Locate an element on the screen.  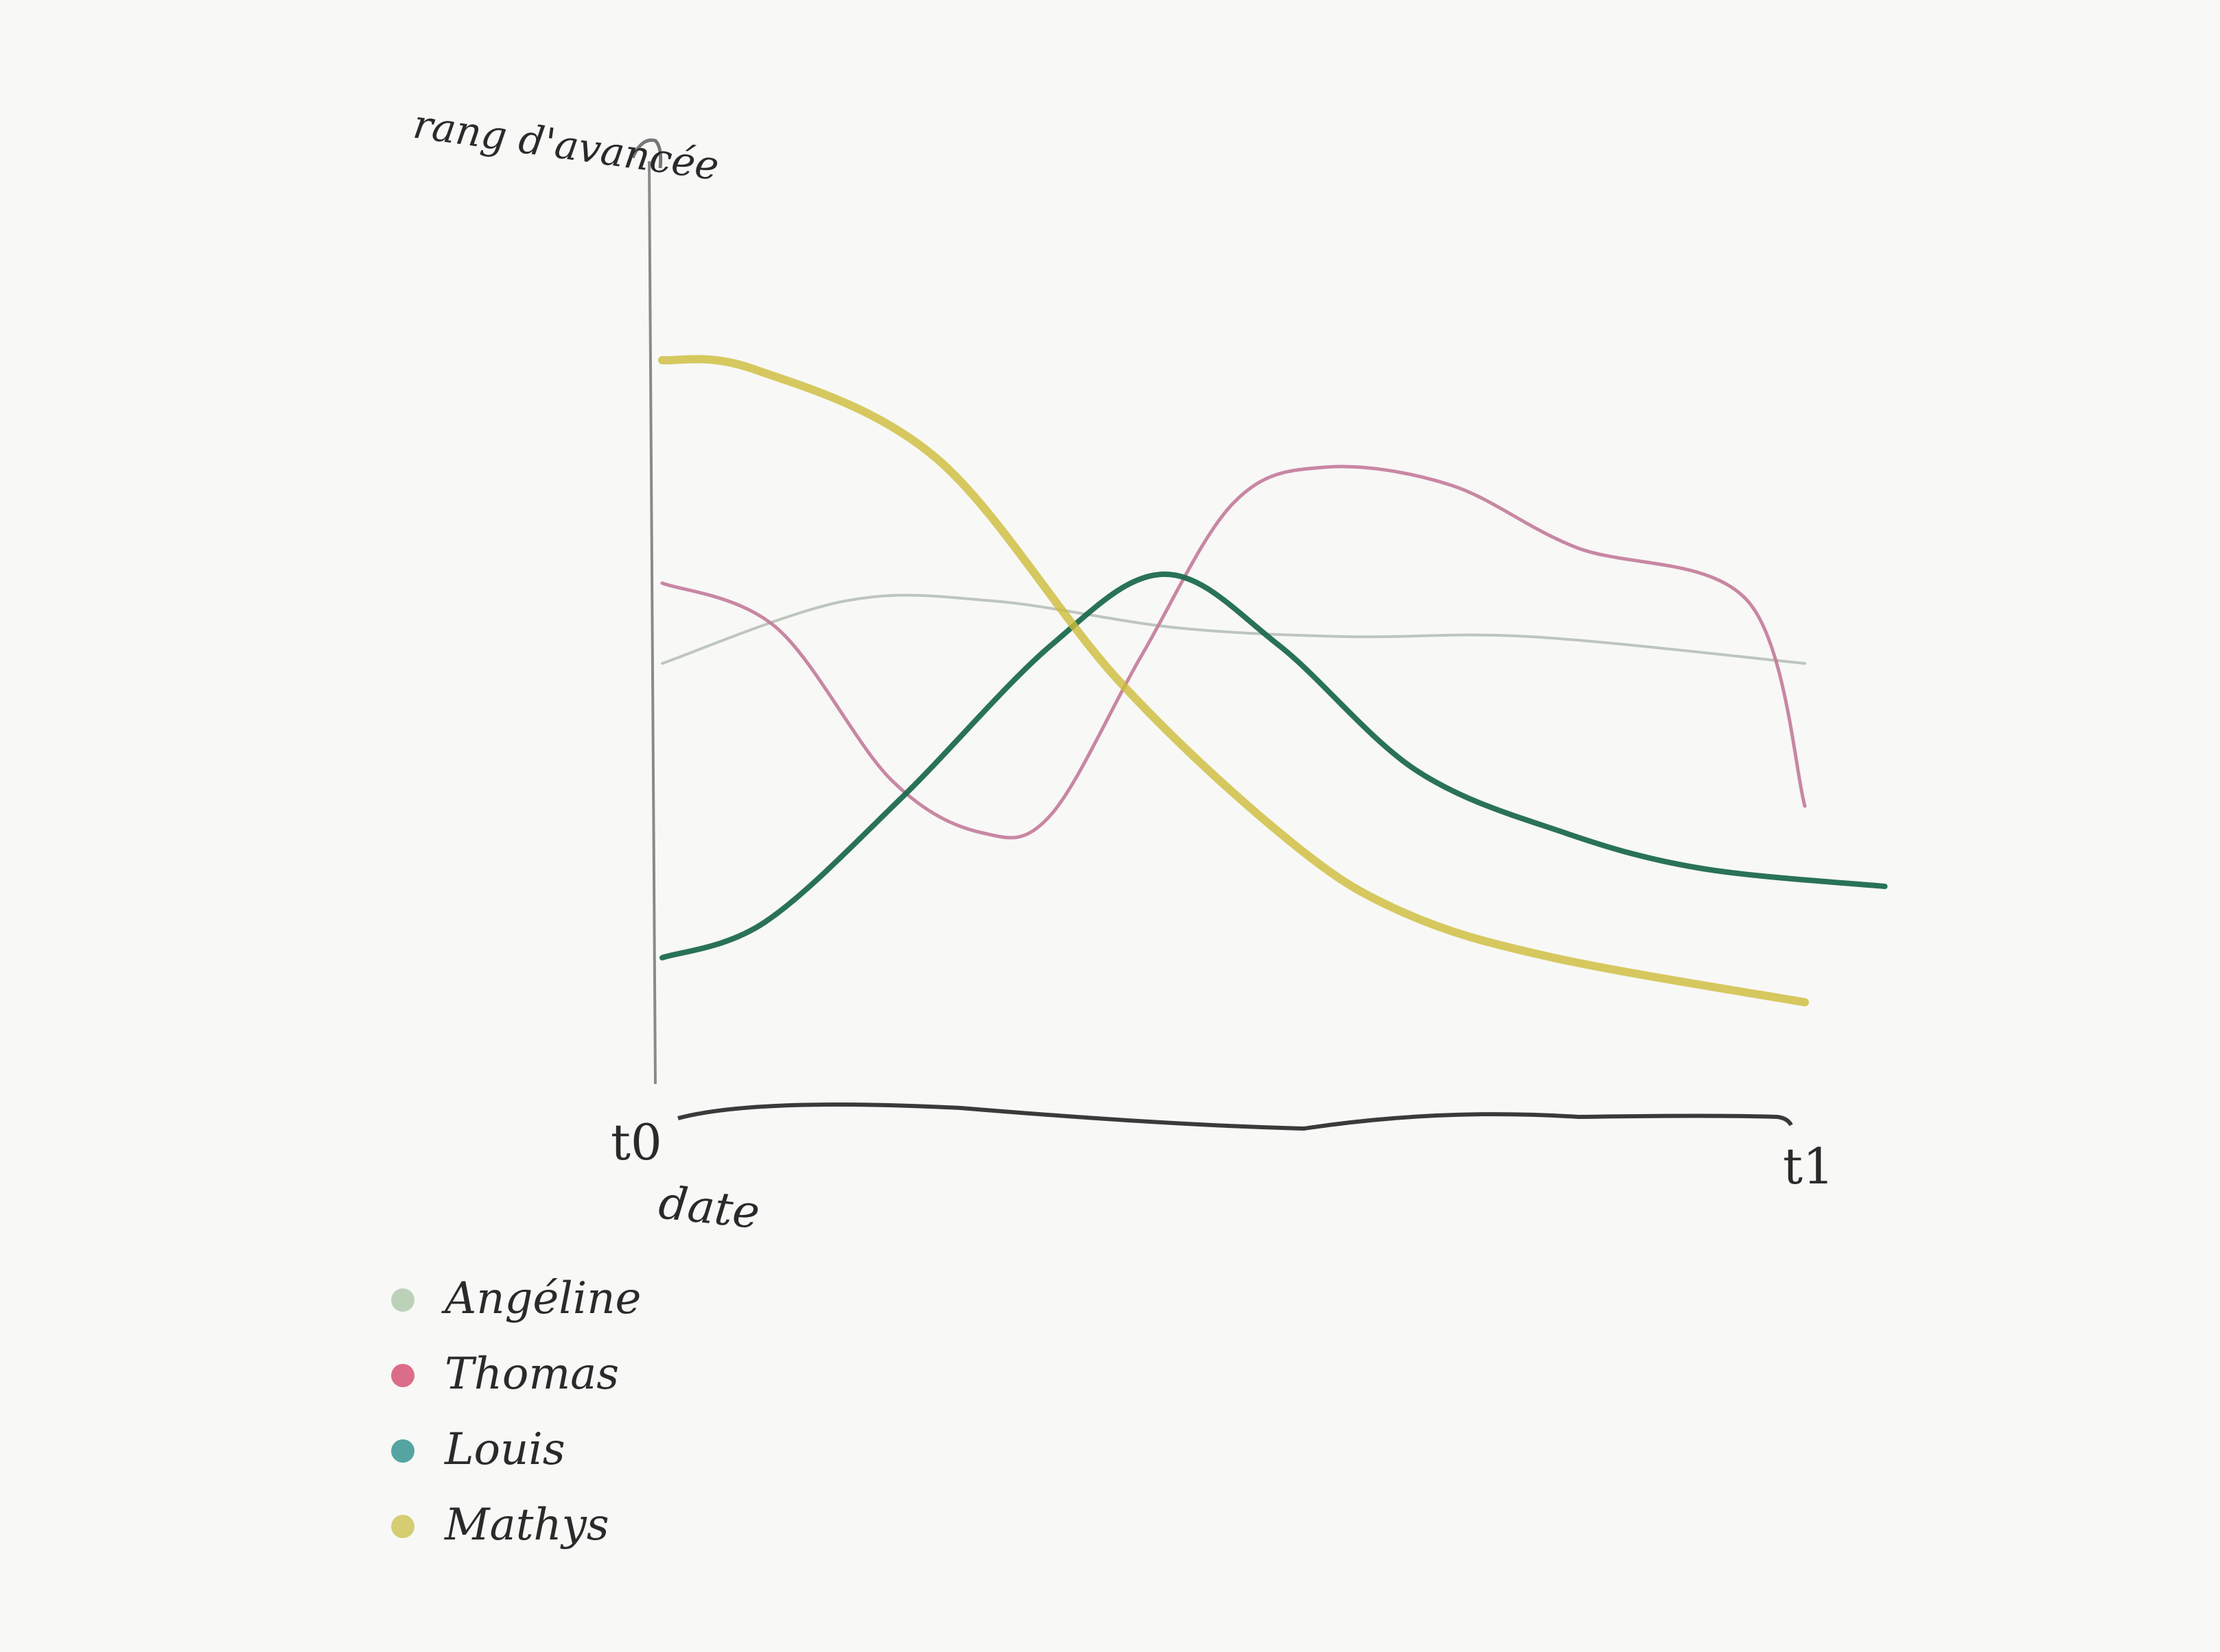
y-axis-label: rang d'avancée is located at coordinates (566, 145).